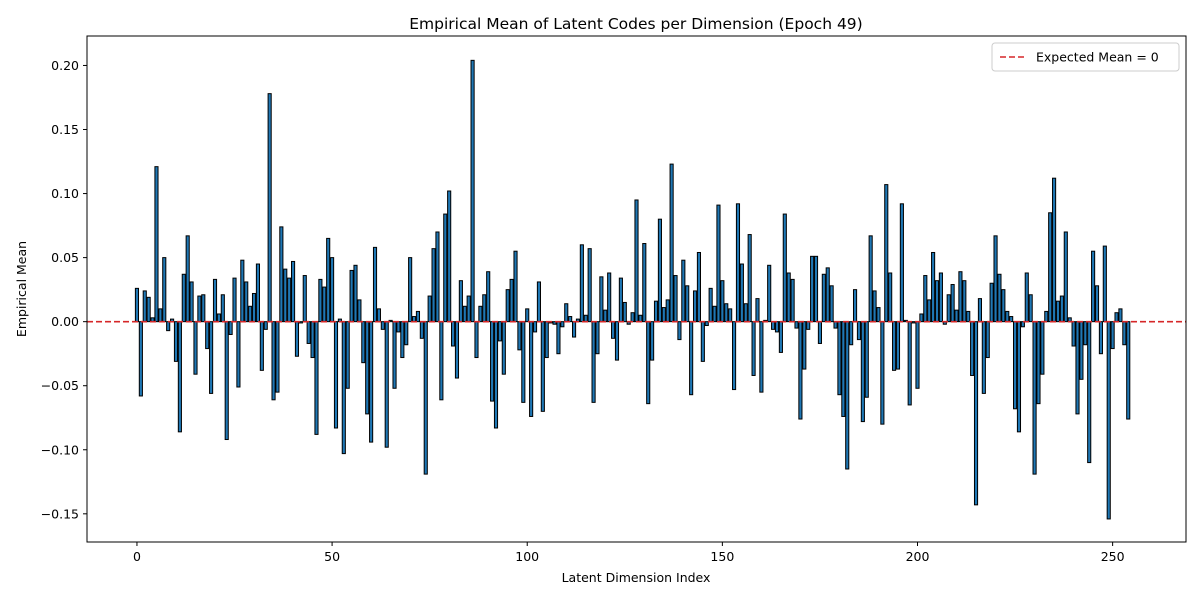 The image size is (1200, 600). I want to click on y-tick-label: −0.15, so click(60, 513).